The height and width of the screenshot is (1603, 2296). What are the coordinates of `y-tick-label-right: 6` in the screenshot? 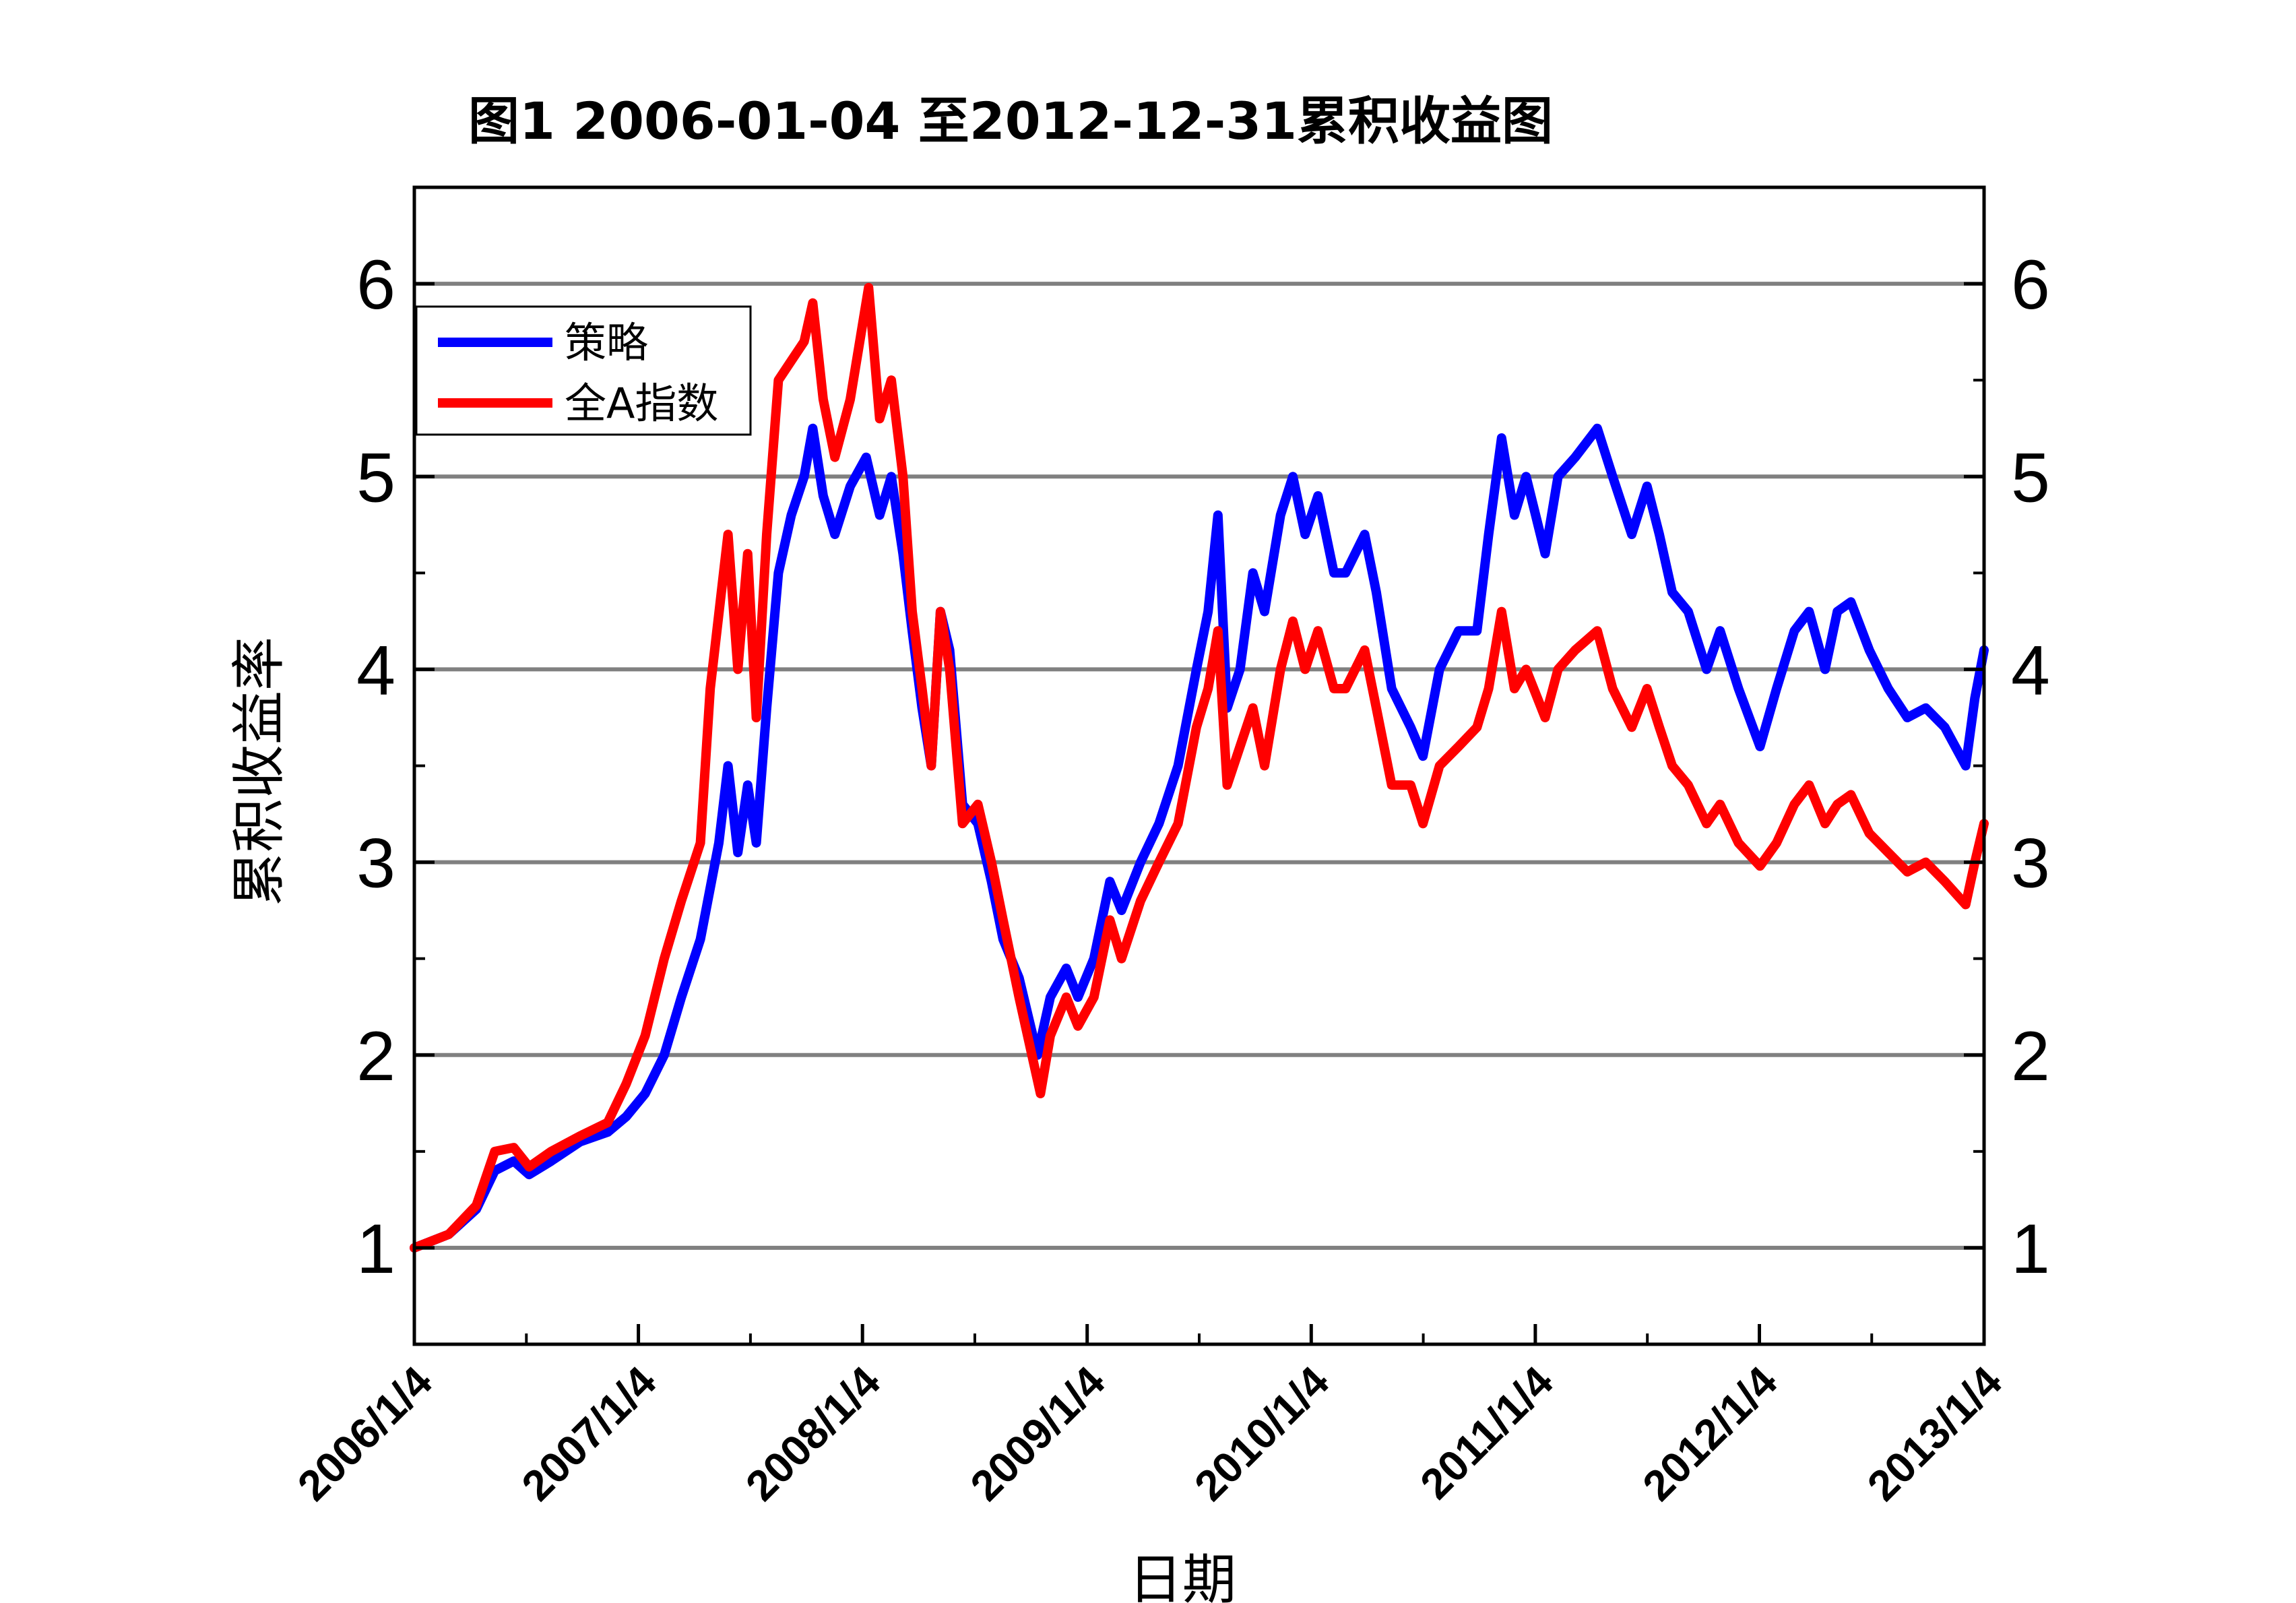 It's located at (2030, 285).